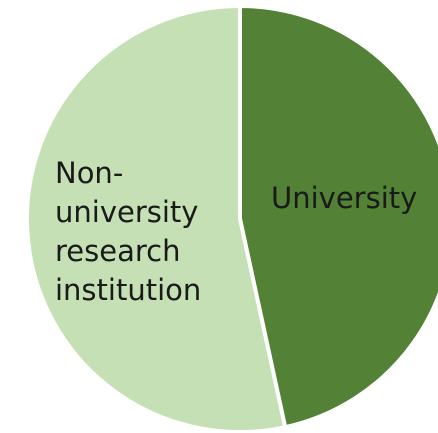 The image size is (438, 433). Describe the element at coordinates (126, 212) in the screenshot. I see `pie-label-line: university` at that location.